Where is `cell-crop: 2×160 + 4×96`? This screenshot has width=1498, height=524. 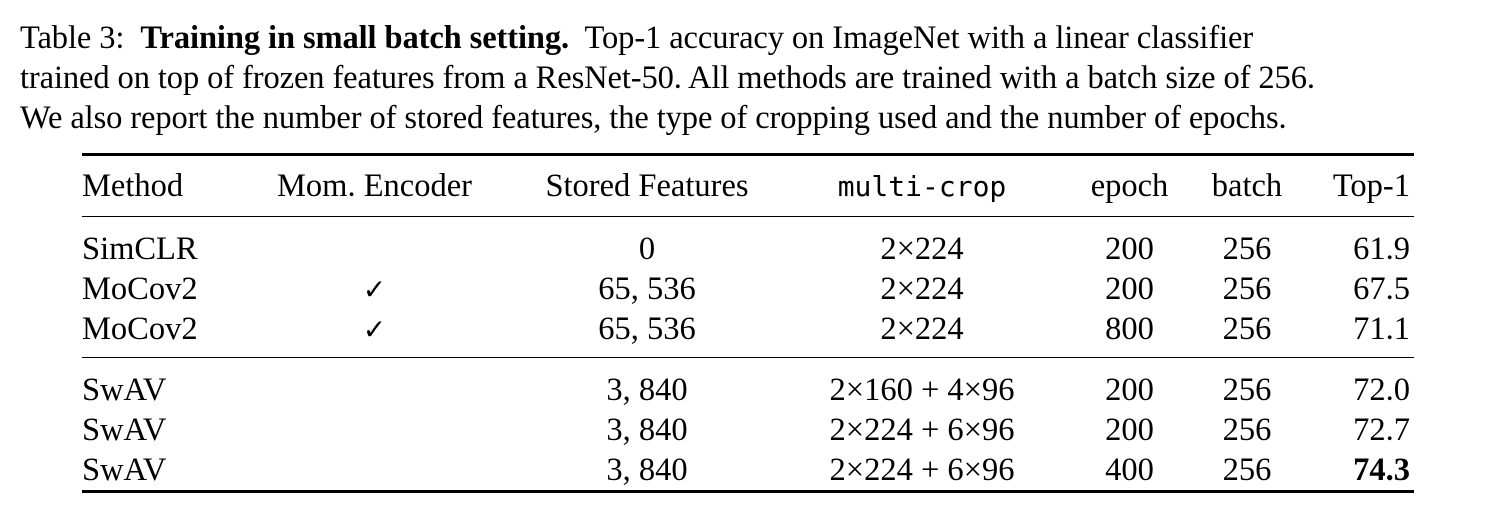 cell-crop: 2×160 + 4×96 is located at coordinates (922, 383).